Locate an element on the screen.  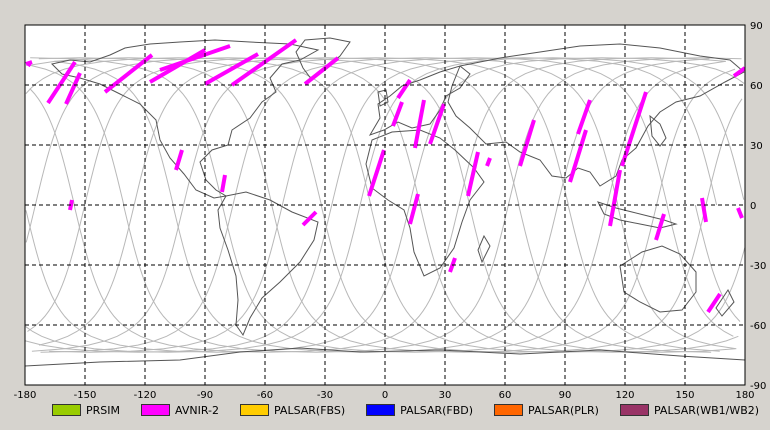
lon-tick-label: -30 is located at coordinates (325, 395).